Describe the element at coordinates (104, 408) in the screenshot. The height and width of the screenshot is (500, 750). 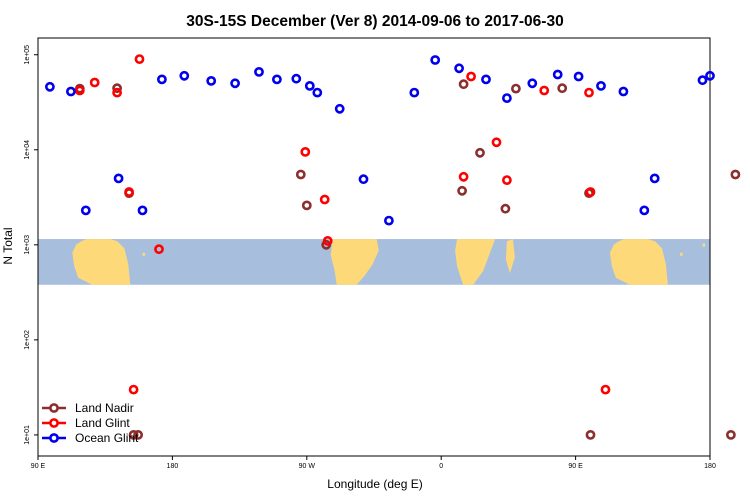
I see `legend-label: Land Nadir` at that location.